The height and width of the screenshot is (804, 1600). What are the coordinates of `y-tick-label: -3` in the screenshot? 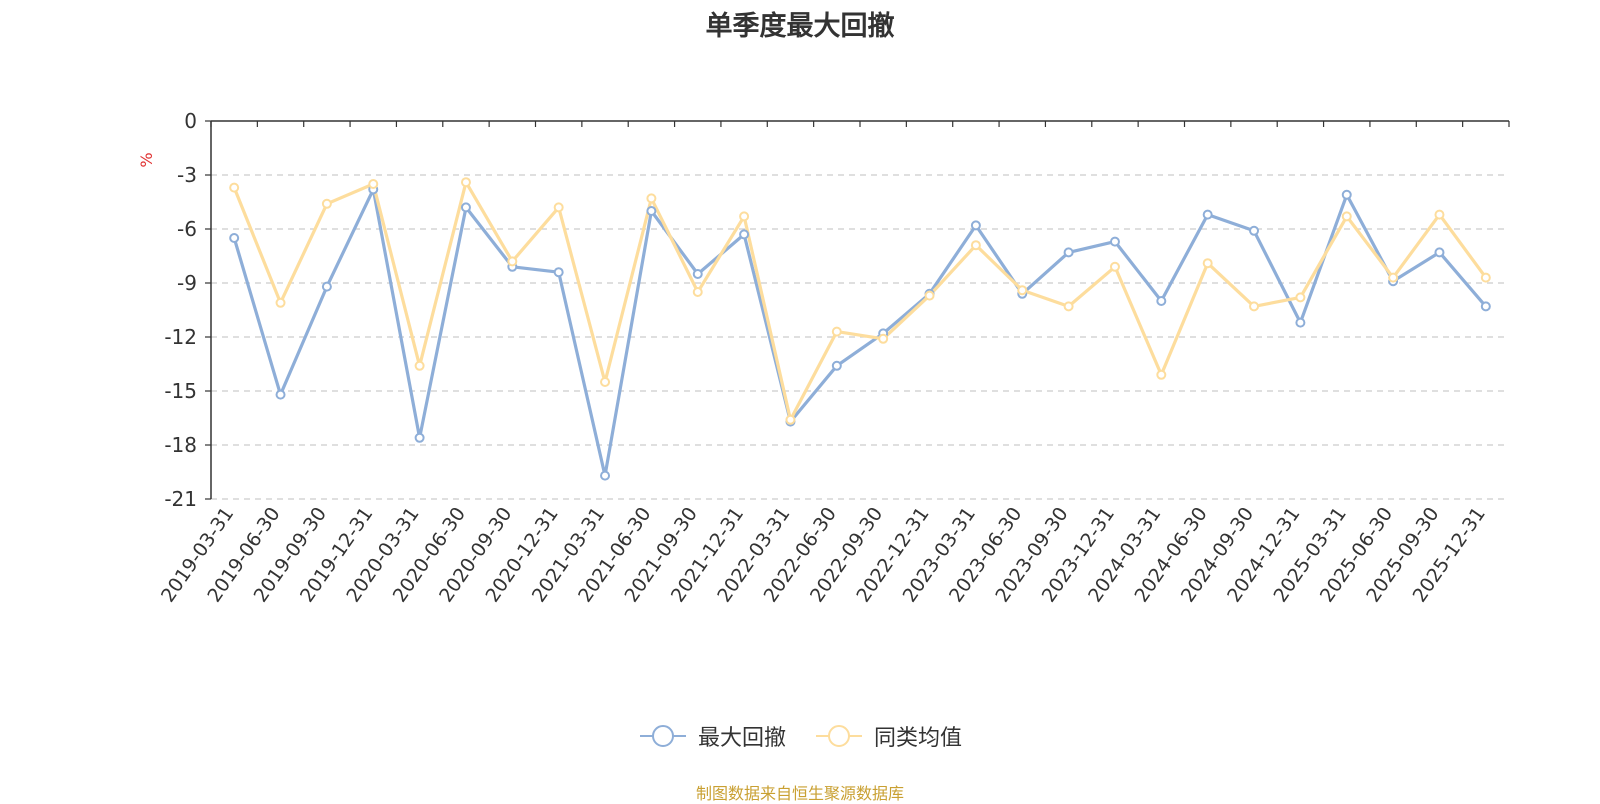 It's located at (187, 175).